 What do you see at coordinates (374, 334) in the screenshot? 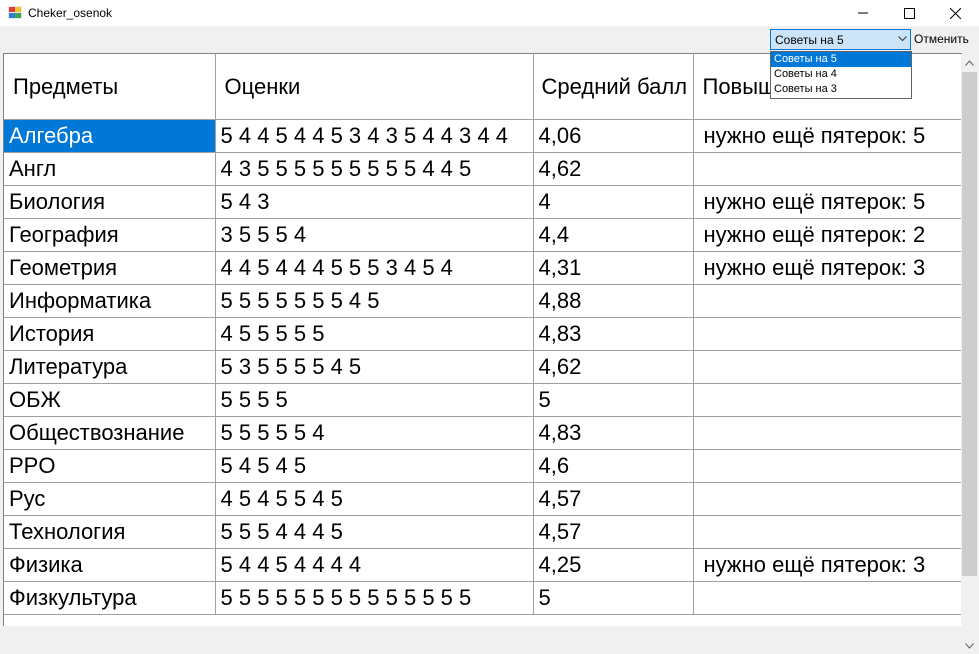
I see `grades-cell: 4 5 5 5 5 5` at bounding box center [374, 334].